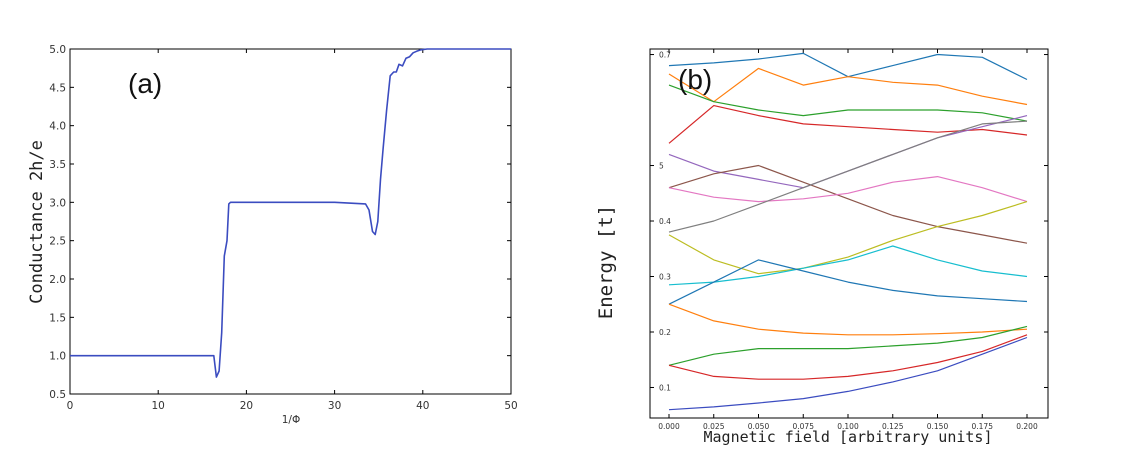  I want to click on x-tick-label: 0.125, so click(893, 426).